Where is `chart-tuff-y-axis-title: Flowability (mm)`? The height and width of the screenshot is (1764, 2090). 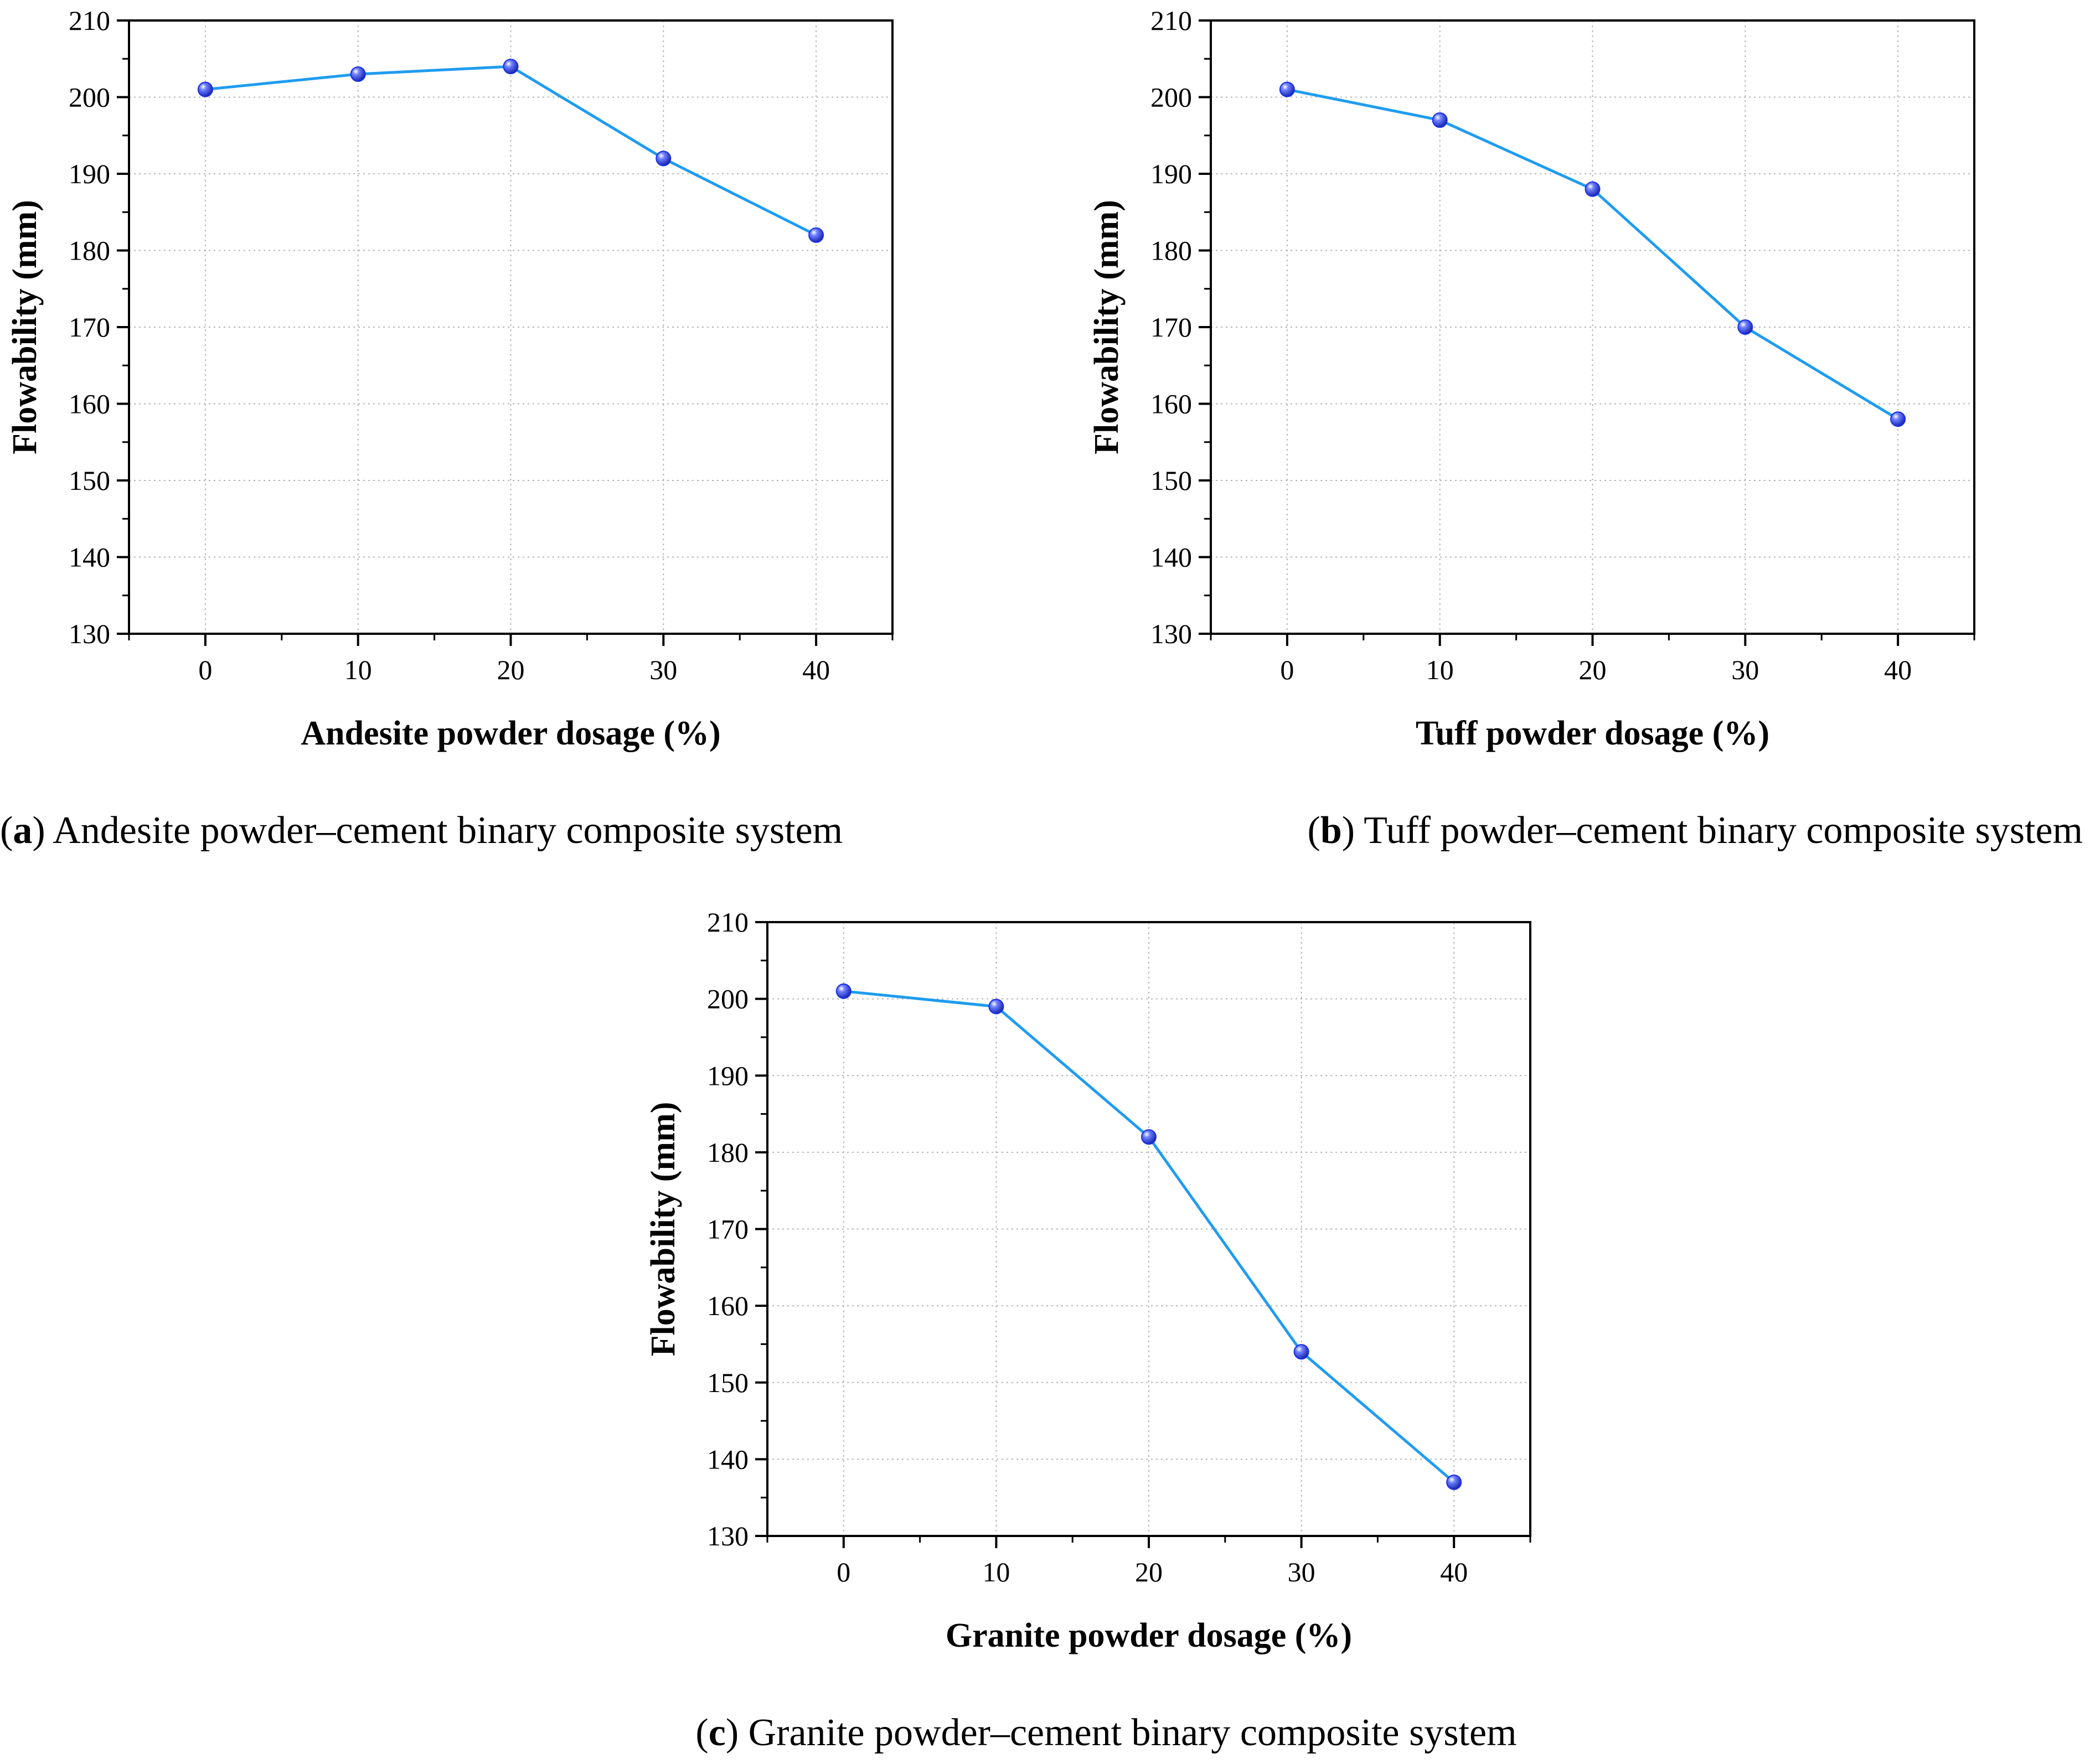 chart-tuff-y-axis-title: Flowability (mm) is located at coordinates (1107, 327).